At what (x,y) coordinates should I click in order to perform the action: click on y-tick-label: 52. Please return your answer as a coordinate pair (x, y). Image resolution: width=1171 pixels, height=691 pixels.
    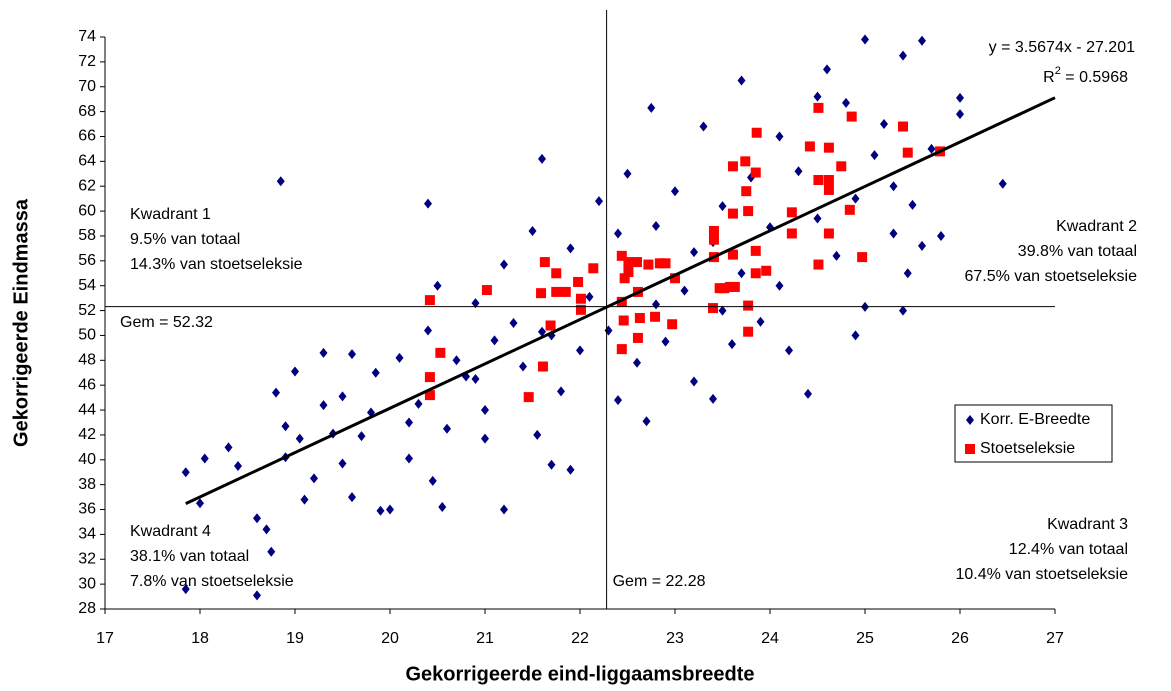
    Looking at the image, I should click on (87, 310).